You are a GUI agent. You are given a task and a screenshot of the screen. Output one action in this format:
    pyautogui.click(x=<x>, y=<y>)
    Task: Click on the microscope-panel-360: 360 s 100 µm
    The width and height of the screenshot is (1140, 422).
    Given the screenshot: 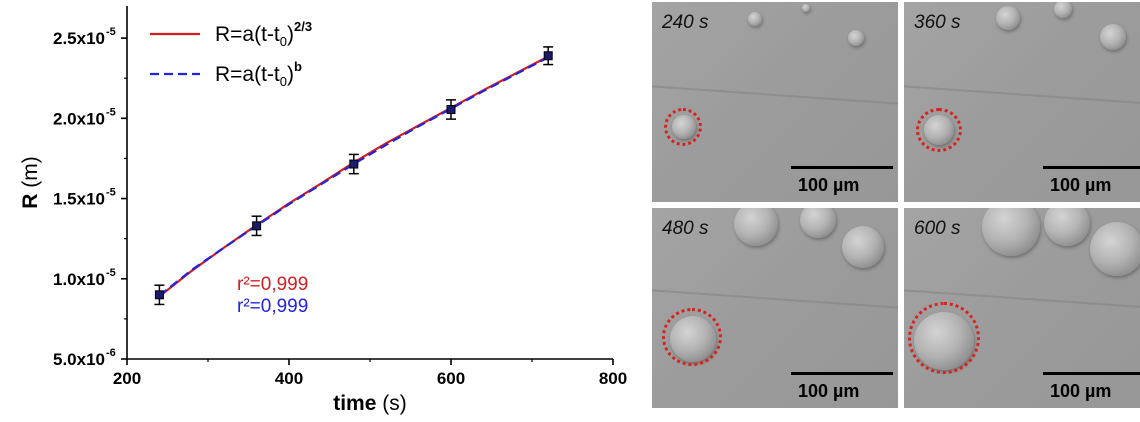 What is the action you would take?
    pyautogui.click(x=1022, y=102)
    